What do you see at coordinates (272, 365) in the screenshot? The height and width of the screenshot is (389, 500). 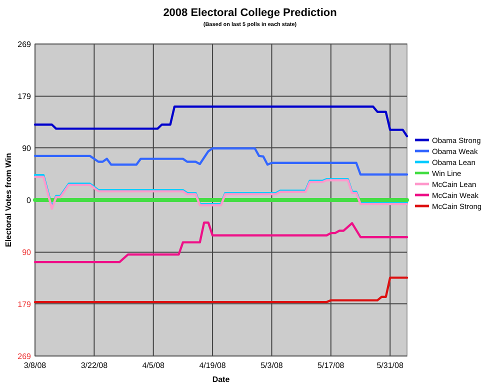 I see `x-tick-label: 5/3/08` at bounding box center [272, 365].